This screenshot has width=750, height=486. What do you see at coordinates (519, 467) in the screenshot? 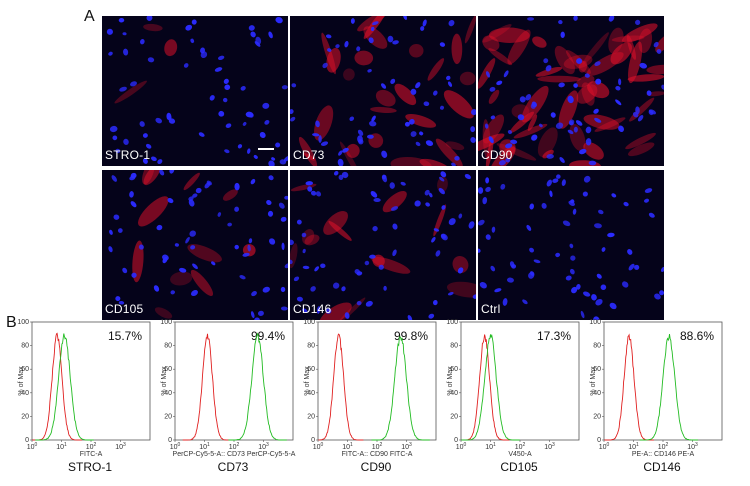
I see `marker-name: CD105` at bounding box center [519, 467].